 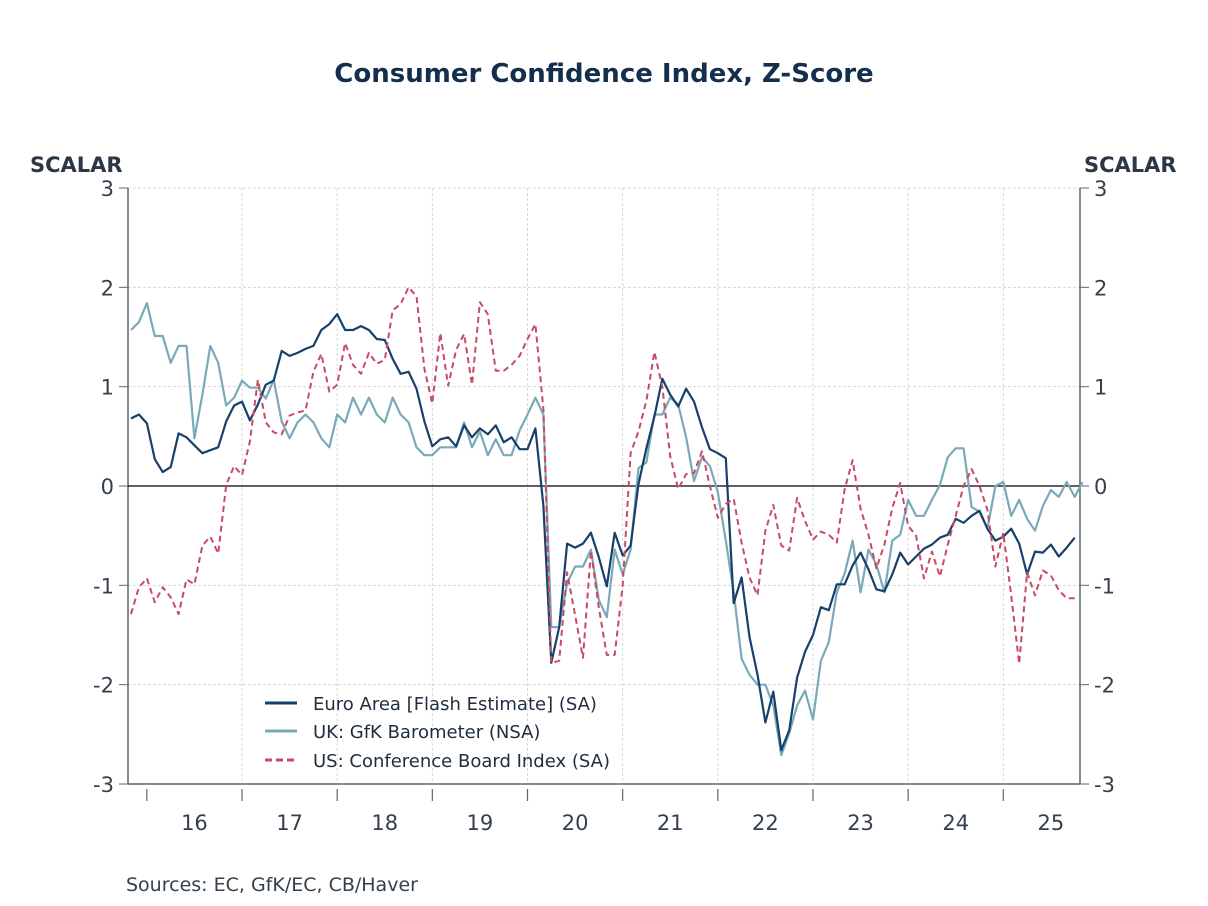 I want to click on x-ticks: 16 17 18 19 20 21 22 23 24 25, so click(x=605, y=812).